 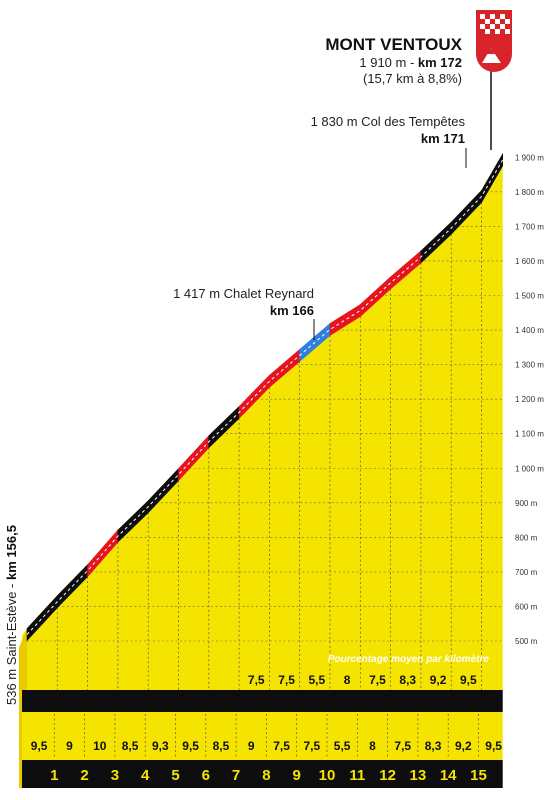 I want to click on summit-altitude: 1 910 m - km 172, so click(x=410, y=62).